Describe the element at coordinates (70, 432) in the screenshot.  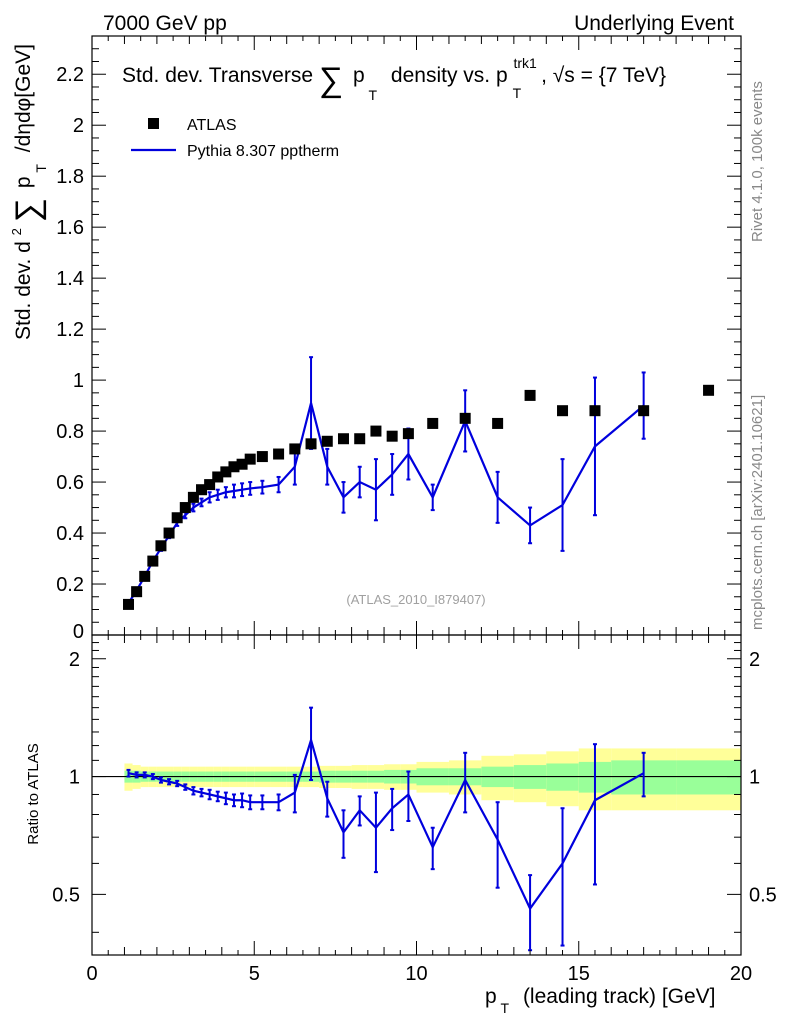
I see `y-tick-label: 0.8` at that location.